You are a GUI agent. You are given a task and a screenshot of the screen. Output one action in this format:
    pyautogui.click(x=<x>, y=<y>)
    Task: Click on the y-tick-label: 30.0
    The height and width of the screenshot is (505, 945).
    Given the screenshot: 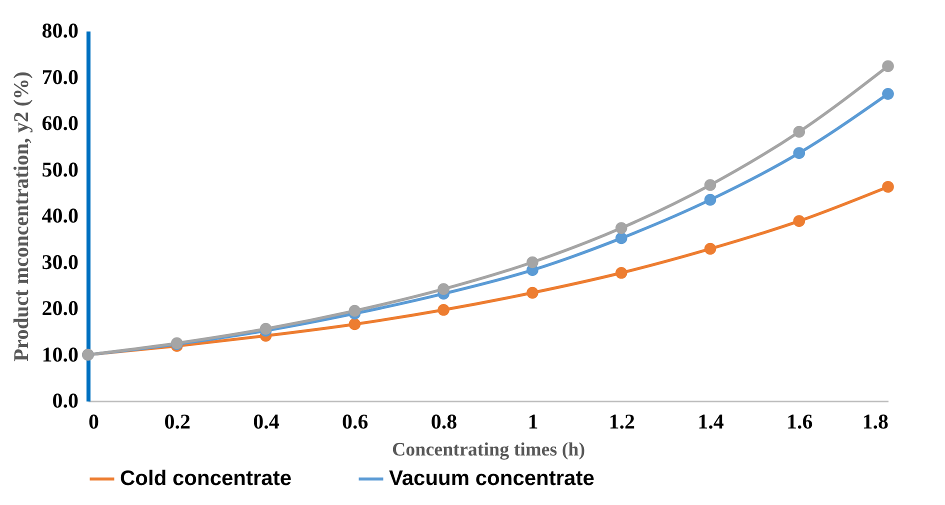 What is the action you would take?
    pyautogui.click(x=60, y=262)
    